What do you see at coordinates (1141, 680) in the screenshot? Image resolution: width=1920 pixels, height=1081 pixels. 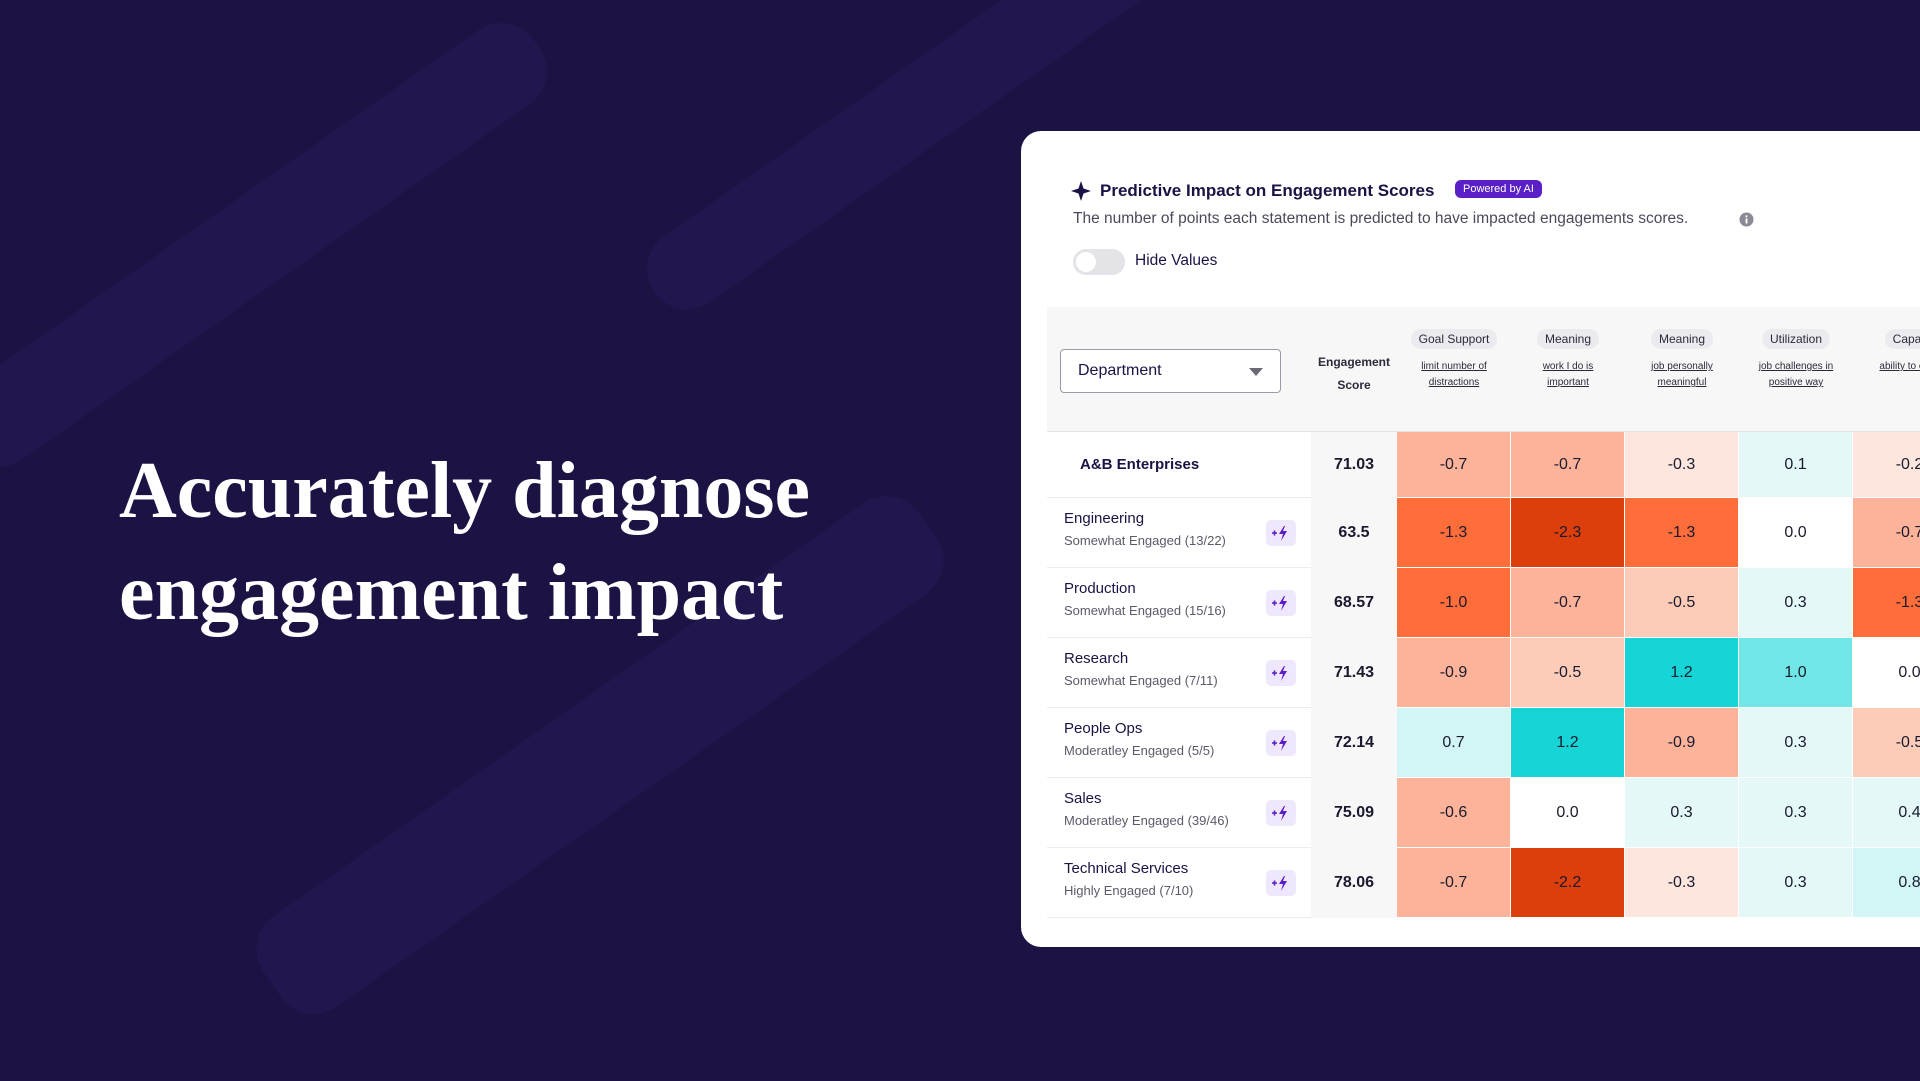 I see `row-status: Somewhat Engaged (7/11)` at bounding box center [1141, 680].